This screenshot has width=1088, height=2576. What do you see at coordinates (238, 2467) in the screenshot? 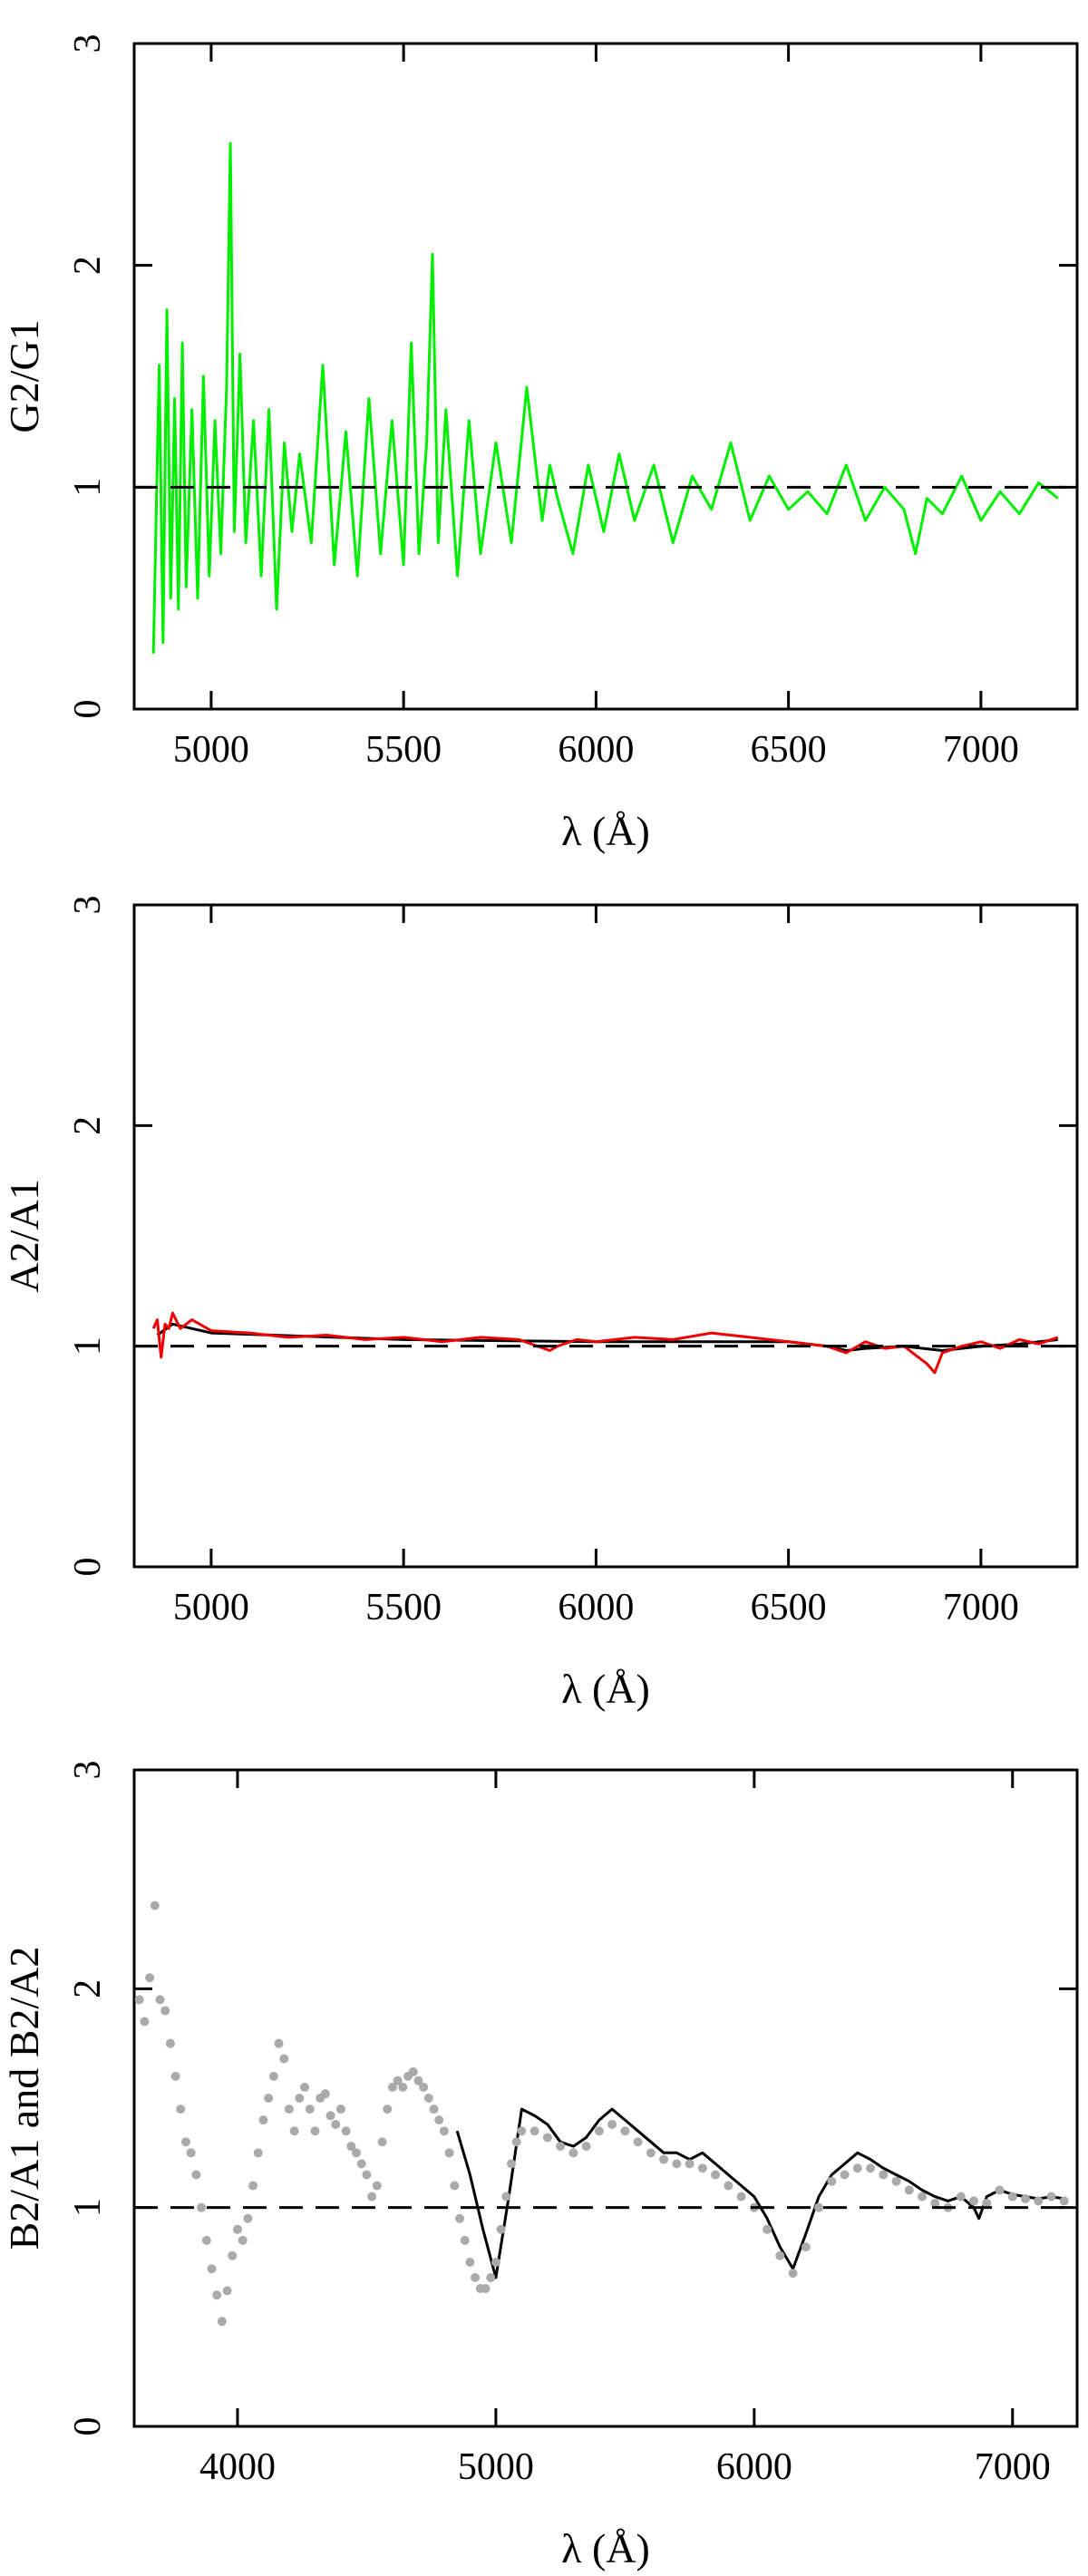
I see `x-tick-label: 4000` at bounding box center [238, 2467].